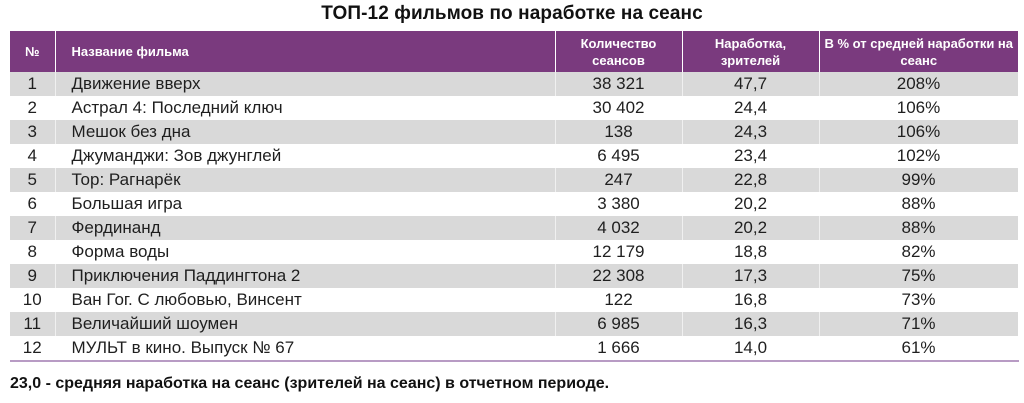 Image resolution: width=1024 pixels, height=403 pixels. What do you see at coordinates (305, 300) in the screenshot?
I see `cell-film-name: Ван Гог. С любовью, Винсент` at bounding box center [305, 300].